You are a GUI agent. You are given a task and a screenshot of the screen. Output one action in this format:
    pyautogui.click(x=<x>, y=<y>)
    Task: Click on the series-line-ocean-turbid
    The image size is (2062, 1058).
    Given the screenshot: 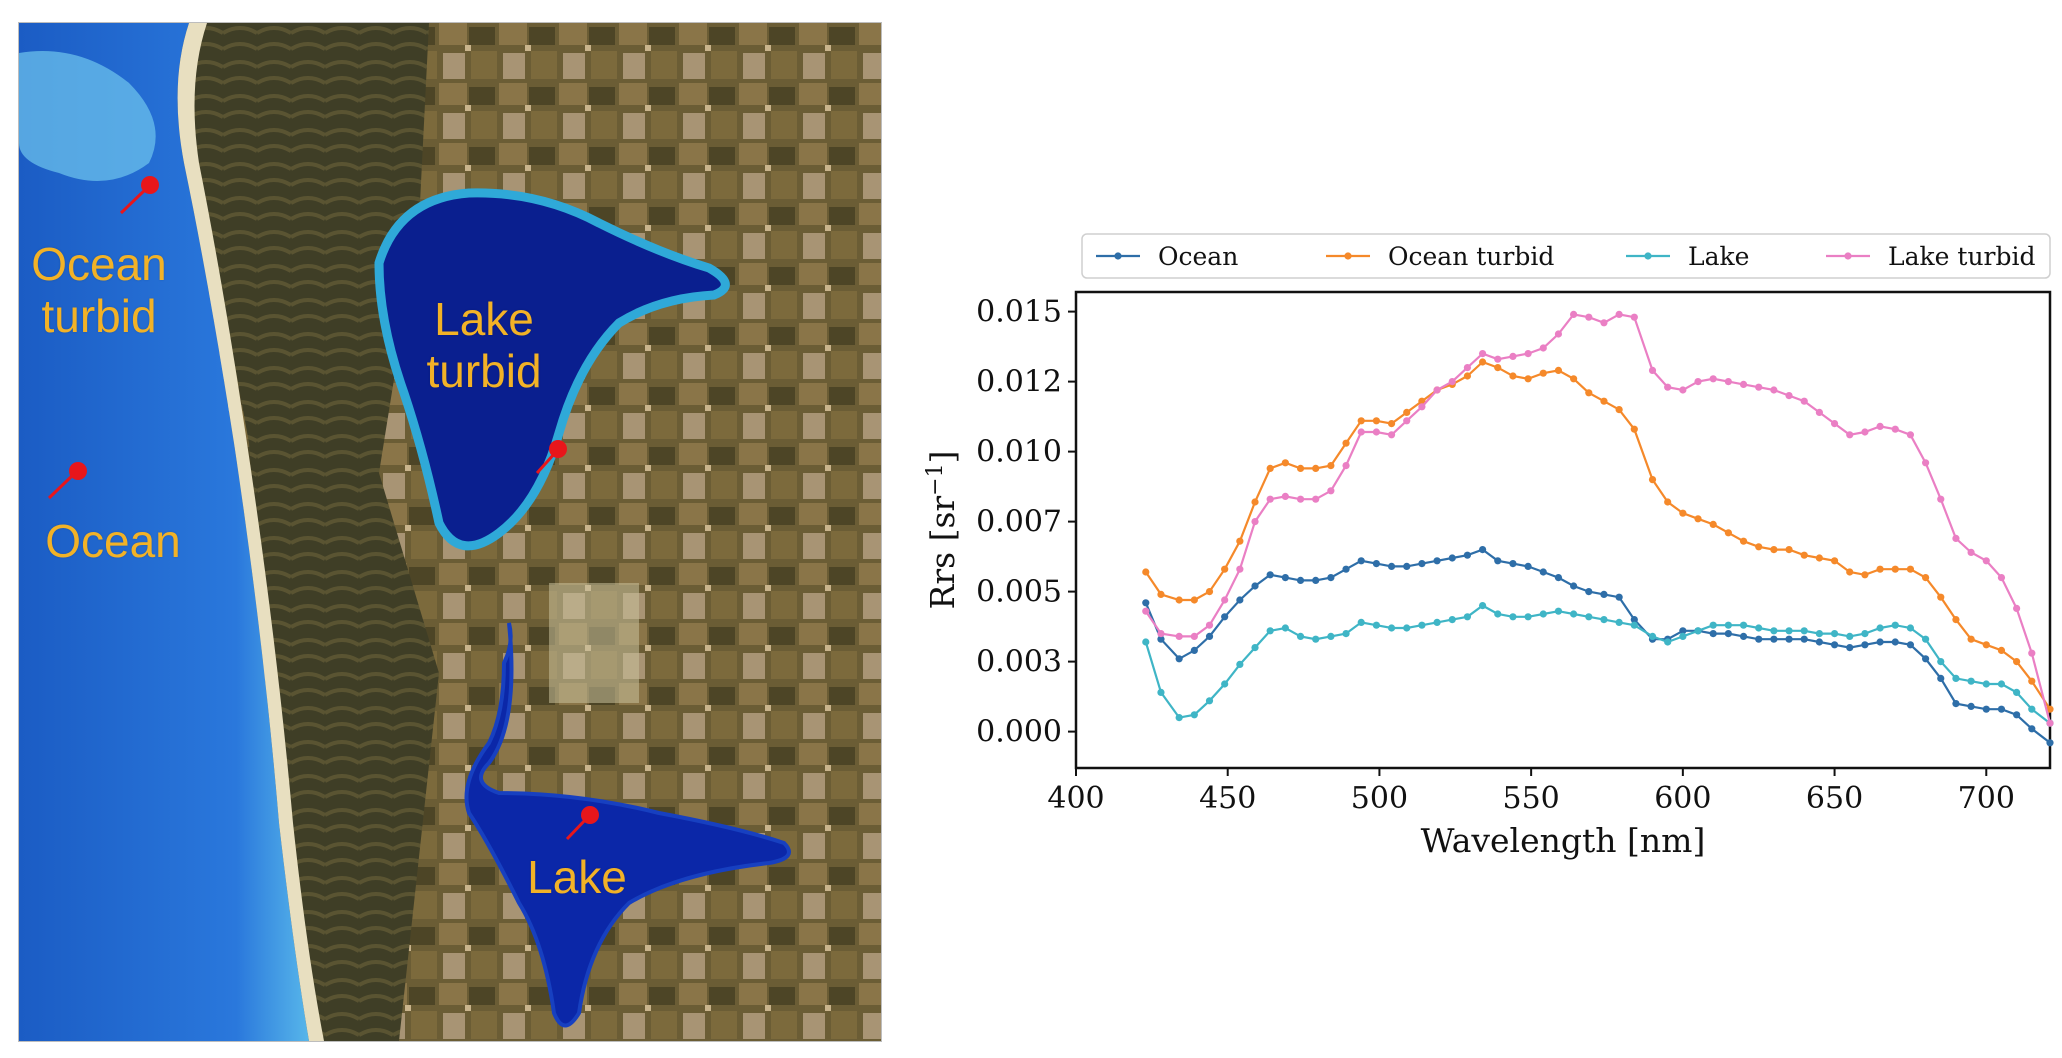 What is the action you would take?
    pyautogui.click(x=1597, y=535)
    